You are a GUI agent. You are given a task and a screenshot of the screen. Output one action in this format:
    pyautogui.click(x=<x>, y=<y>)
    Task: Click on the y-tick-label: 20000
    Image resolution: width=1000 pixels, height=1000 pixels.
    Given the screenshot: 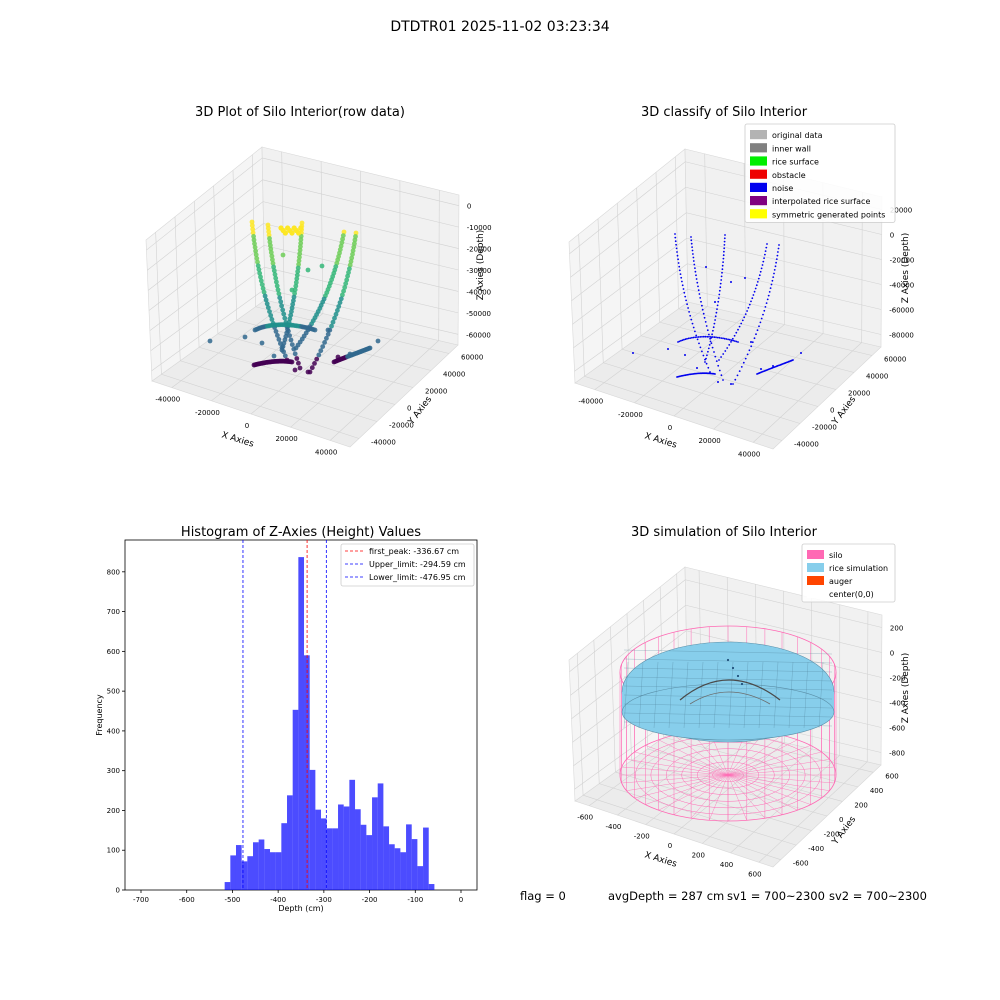 What is the action you would take?
    pyautogui.click(x=859, y=394)
    